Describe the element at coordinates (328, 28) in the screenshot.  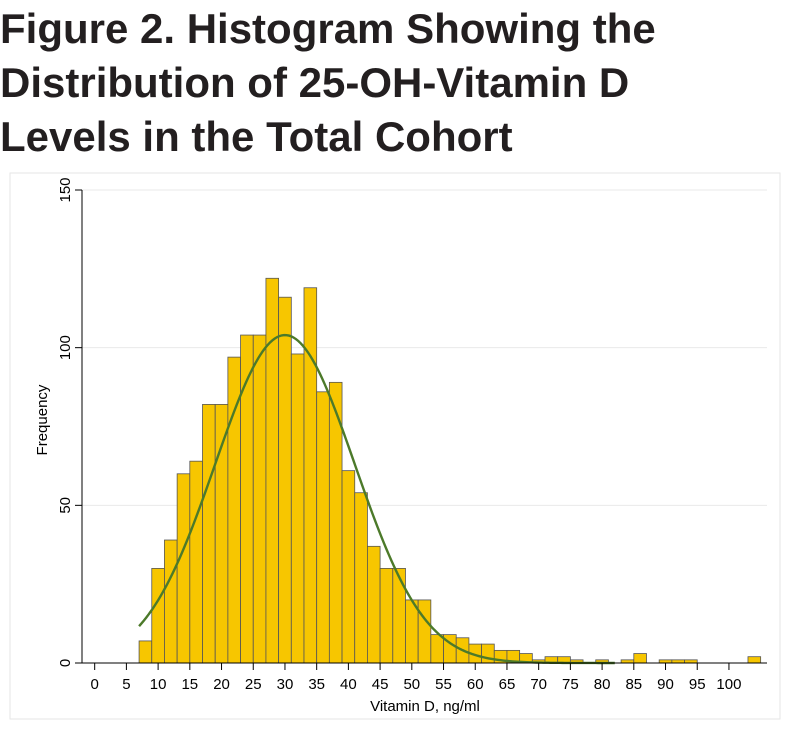
I see `figure-title-line-1: Figure 2. Histogram Showing the` at that location.